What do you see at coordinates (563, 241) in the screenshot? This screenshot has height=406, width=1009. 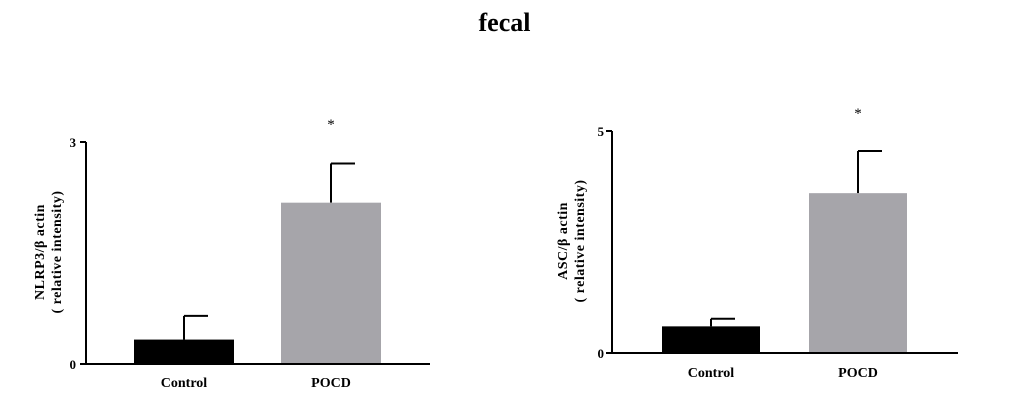 I see `y-axis-label-line1: ASC/β actin` at bounding box center [563, 241].